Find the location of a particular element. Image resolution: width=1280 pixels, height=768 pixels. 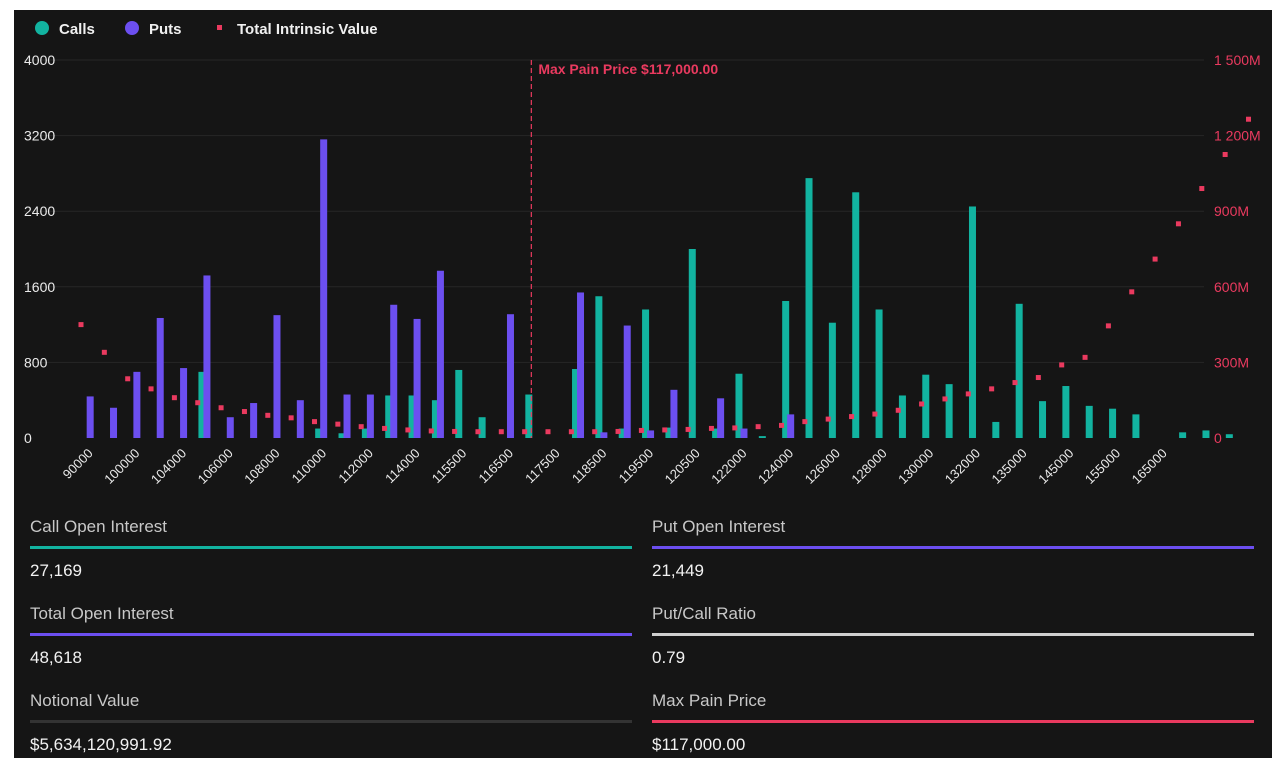

stat-value: 21,449 is located at coordinates (678, 570).